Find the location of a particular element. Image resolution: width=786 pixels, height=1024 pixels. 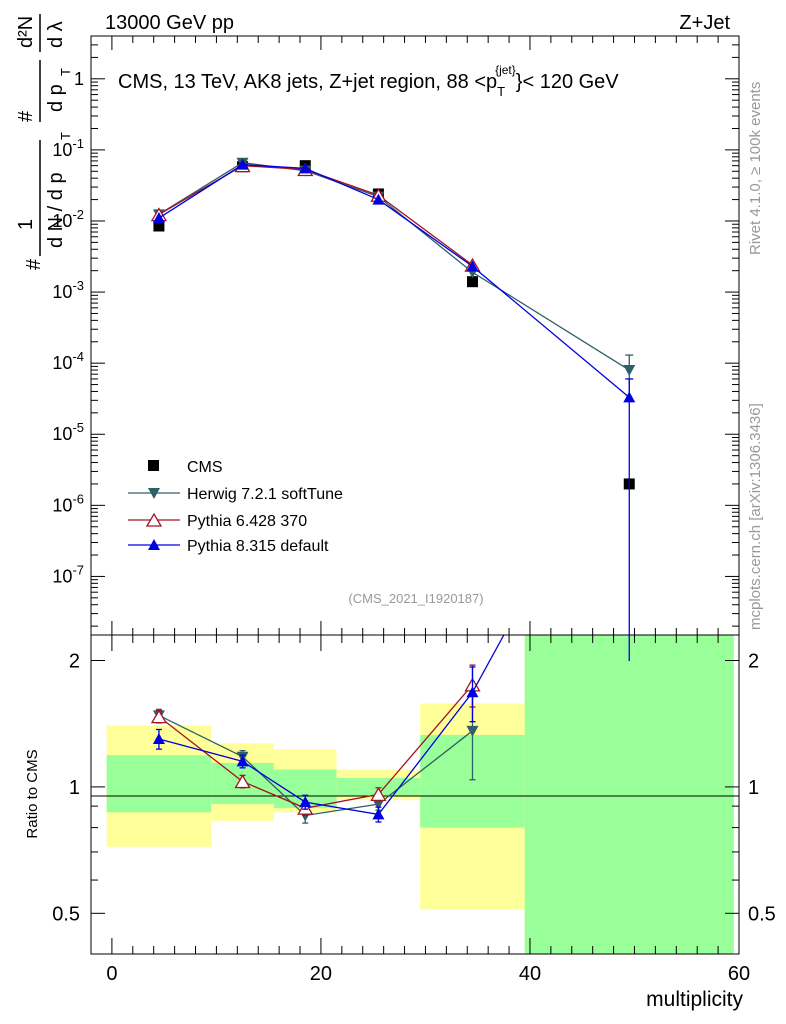

y-tick-label-ratio: 0.5 is located at coordinates (66, 914).